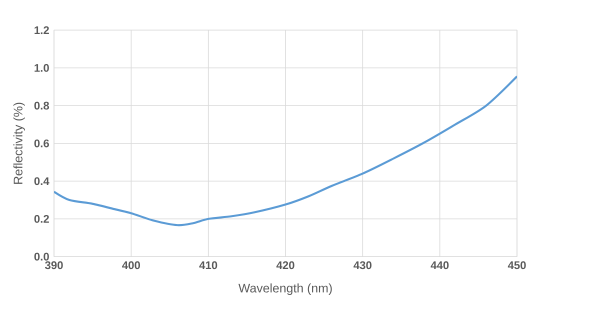 The image size is (593, 316). I want to click on y-axis-title: Reflectivity (%), so click(19, 143).